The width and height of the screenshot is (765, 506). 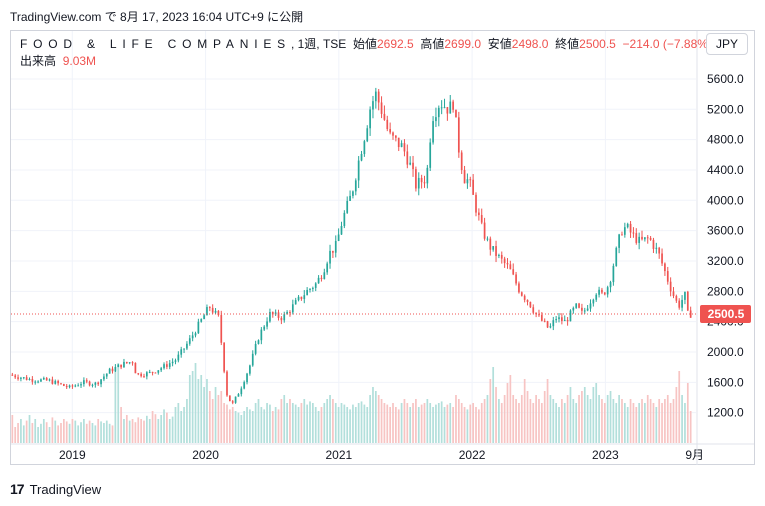 What do you see at coordinates (65, 489) in the screenshot?
I see `brand-name: TradingView` at bounding box center [65, 489].